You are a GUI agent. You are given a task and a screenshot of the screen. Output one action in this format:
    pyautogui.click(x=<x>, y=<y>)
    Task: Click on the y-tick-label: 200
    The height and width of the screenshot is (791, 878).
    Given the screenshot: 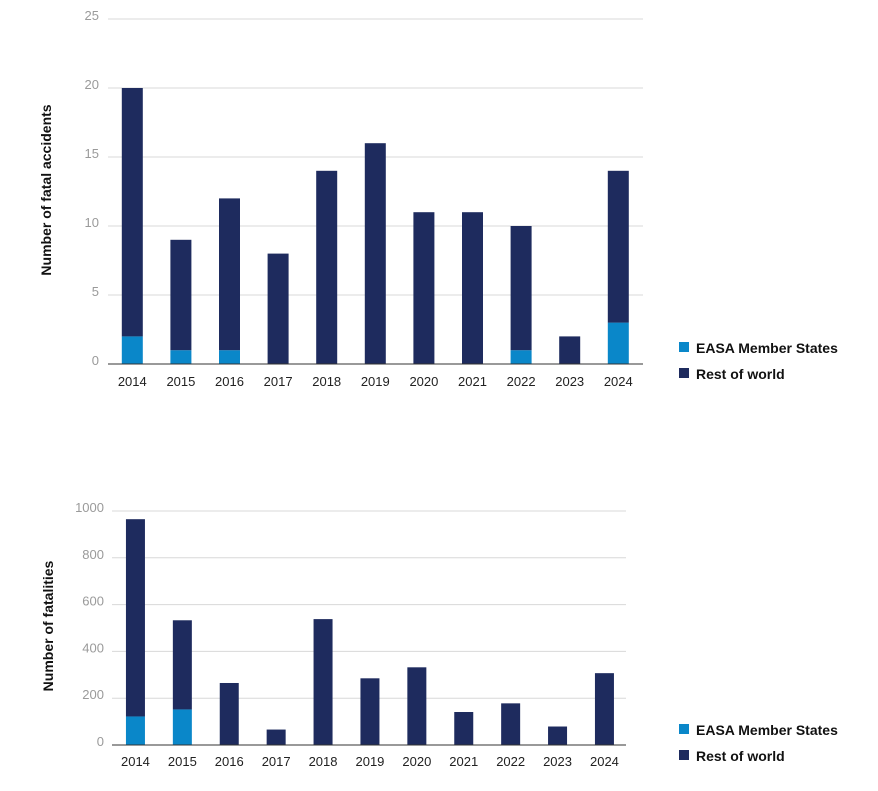 What is the action you would take?
    pyautogui.click(x=93, y=694)
    